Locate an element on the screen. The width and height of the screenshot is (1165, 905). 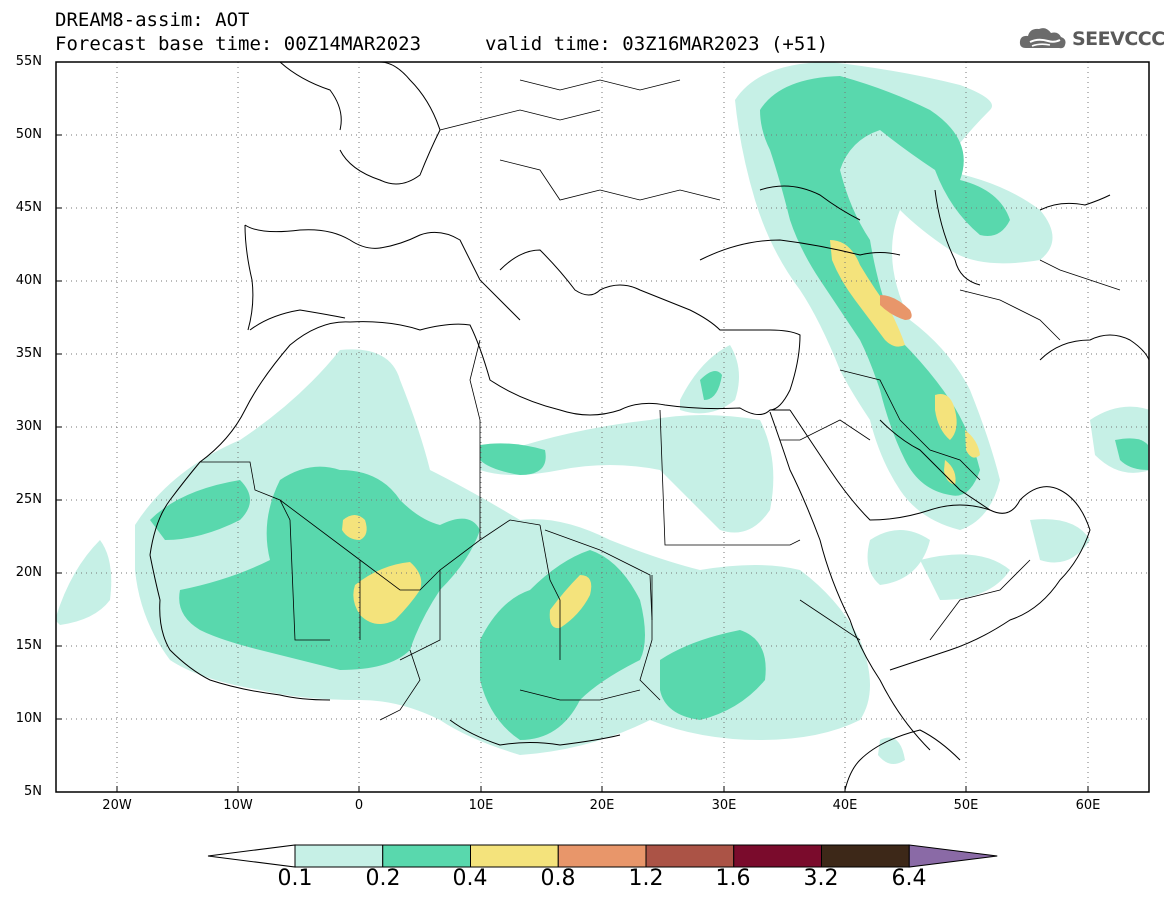
lon-tick-label: 10E is located at coordinates (481, 805).